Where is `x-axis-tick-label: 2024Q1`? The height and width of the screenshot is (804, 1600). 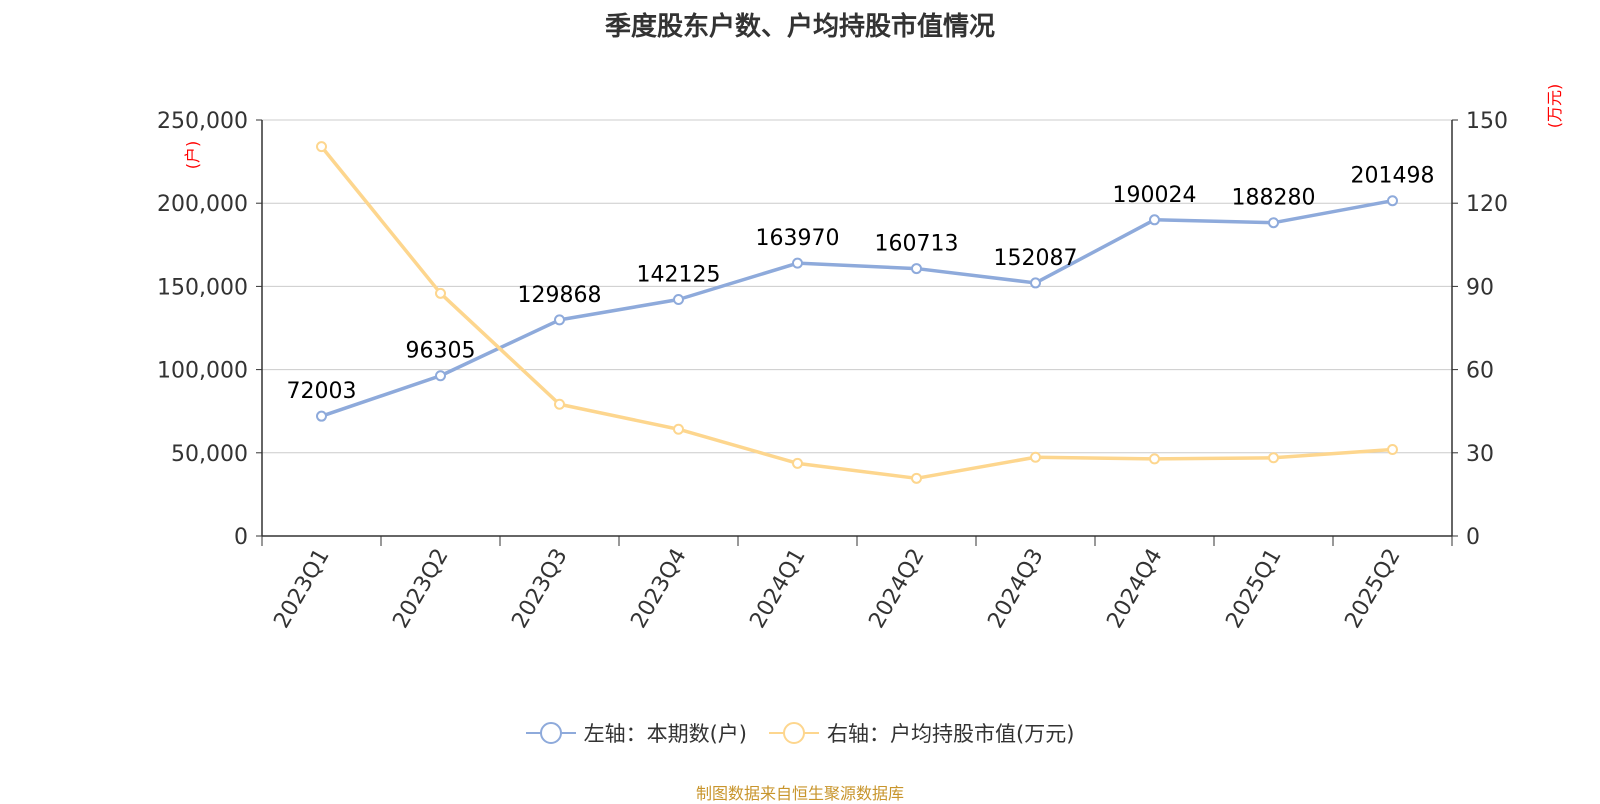 x-axis-tick-label: 2024Q1 is located at coordinates (777, 589).